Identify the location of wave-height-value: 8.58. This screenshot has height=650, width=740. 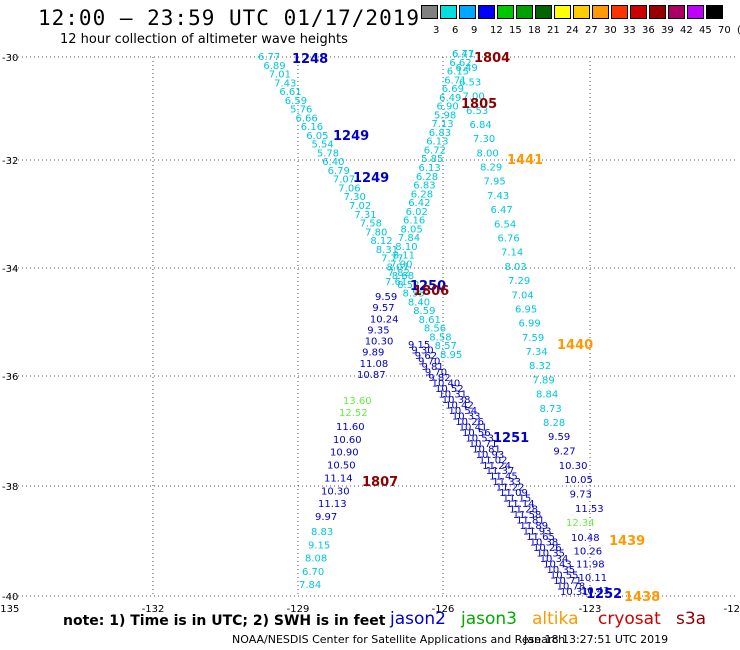
(440, 338).